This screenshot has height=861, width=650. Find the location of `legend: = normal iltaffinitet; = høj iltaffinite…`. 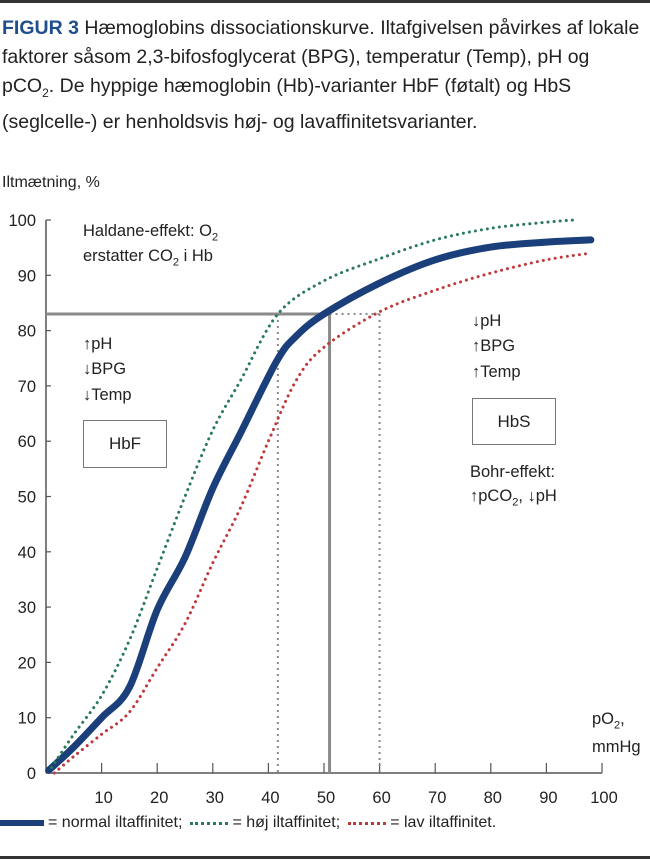

legend: = normal iltaffinitet; = høj iltaffinite… is located at coordinates (248, 823).